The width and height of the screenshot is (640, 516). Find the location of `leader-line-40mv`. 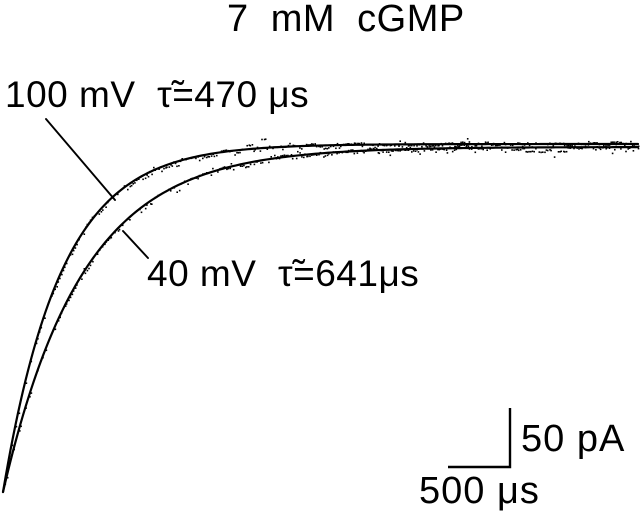

leader-line-40mv is located at coordinates (135, 244).